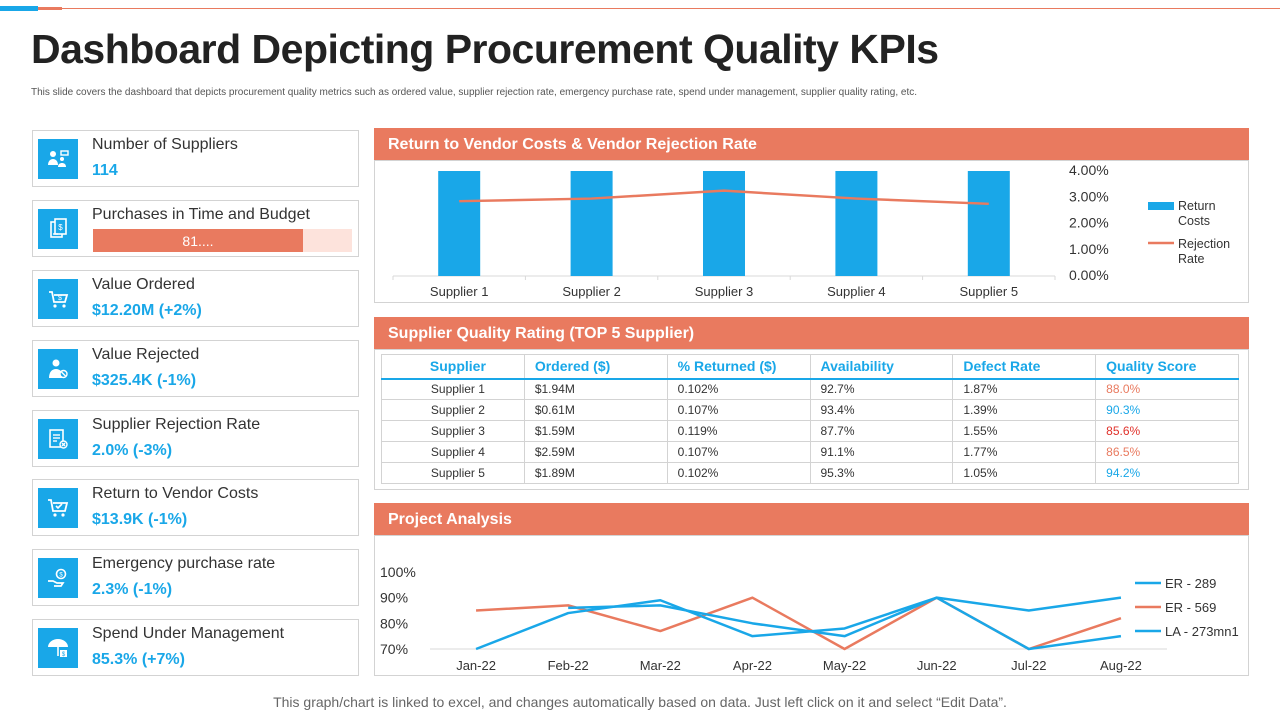  Describe the element at coordinates (143, 284) in the screenshot. I see `kpi-label: Value Ordered` at that location.